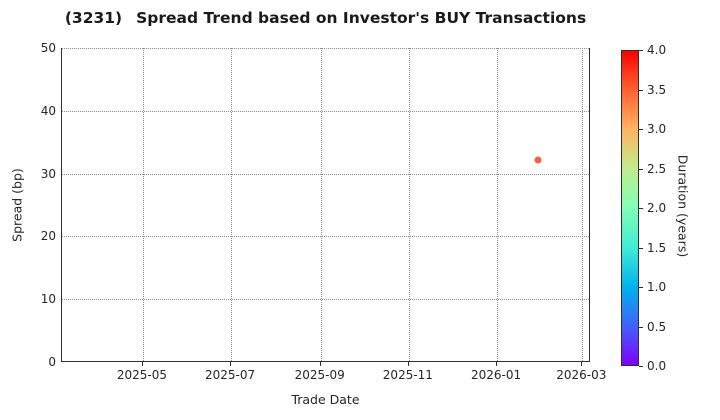 The width and height of the screenshot is (720, 420). What do you see at coordinates (683, 206) in the screenshot?
I see `colorbar-label: Duration (years)` at bounding box center [683, 206].